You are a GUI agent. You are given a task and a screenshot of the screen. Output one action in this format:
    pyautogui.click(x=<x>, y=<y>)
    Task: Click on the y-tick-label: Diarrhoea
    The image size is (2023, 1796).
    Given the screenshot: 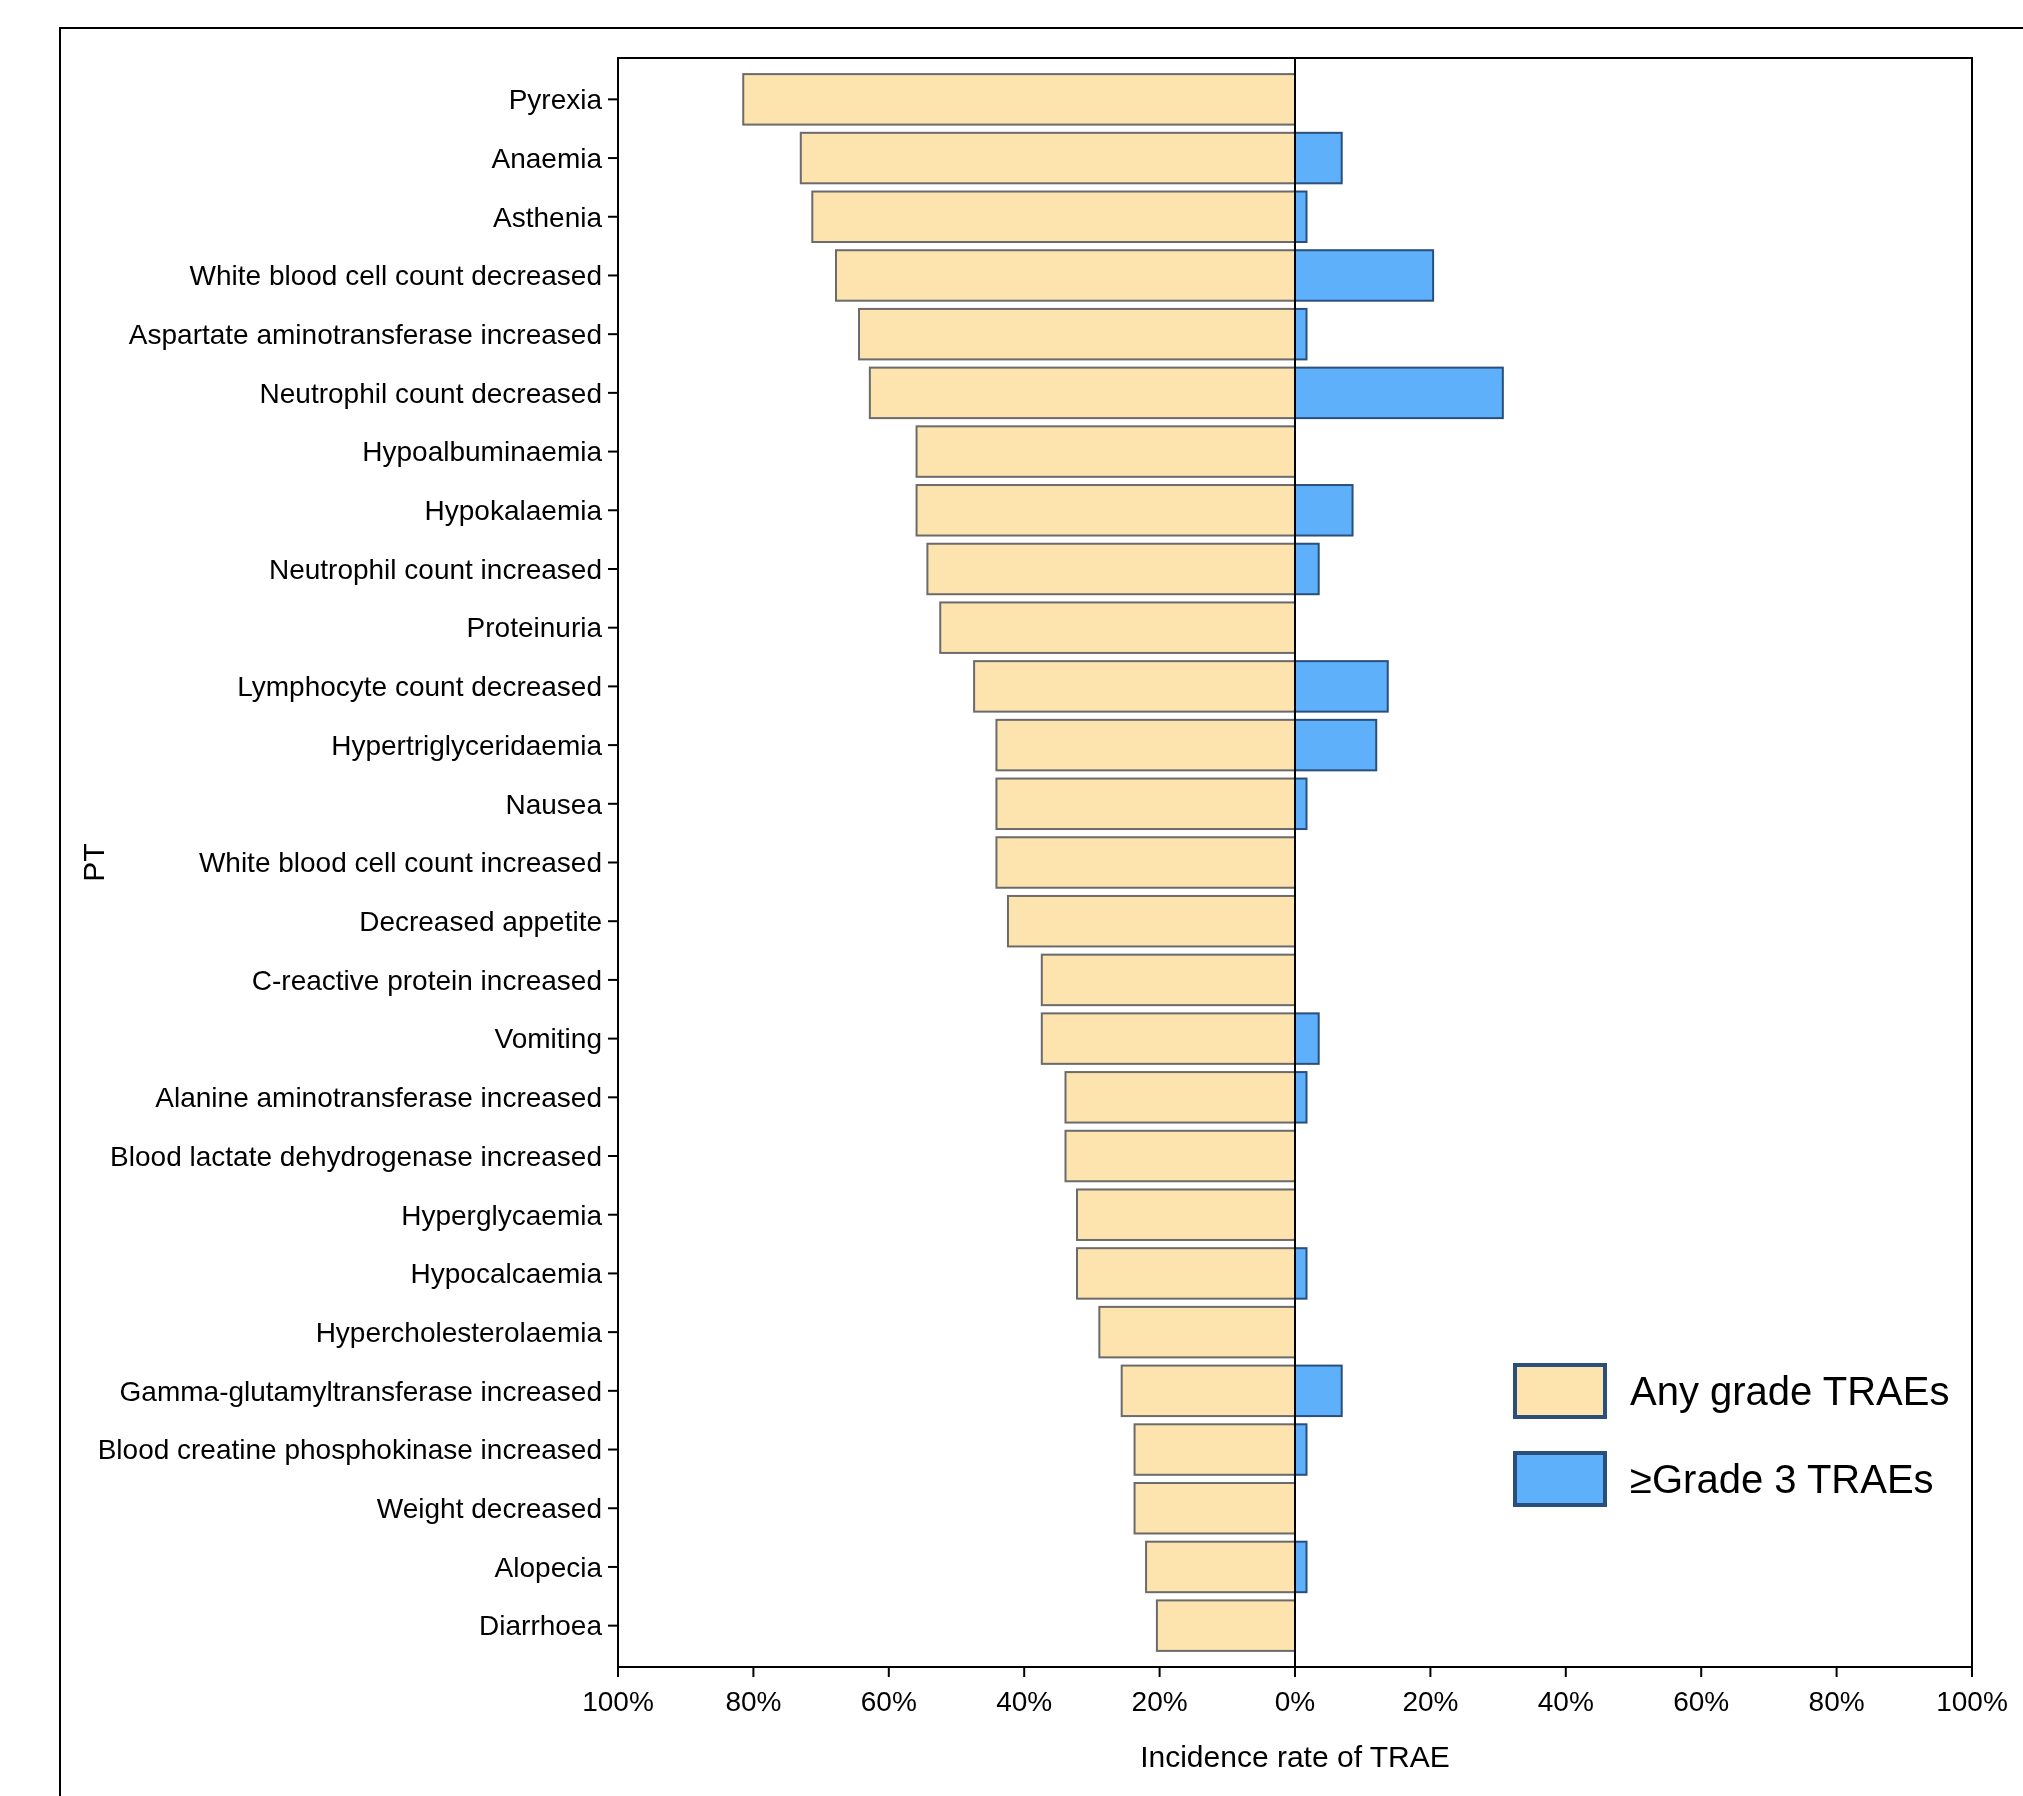 What is the action you would take?
    pyautogui.click(x=541, y=1626)
    